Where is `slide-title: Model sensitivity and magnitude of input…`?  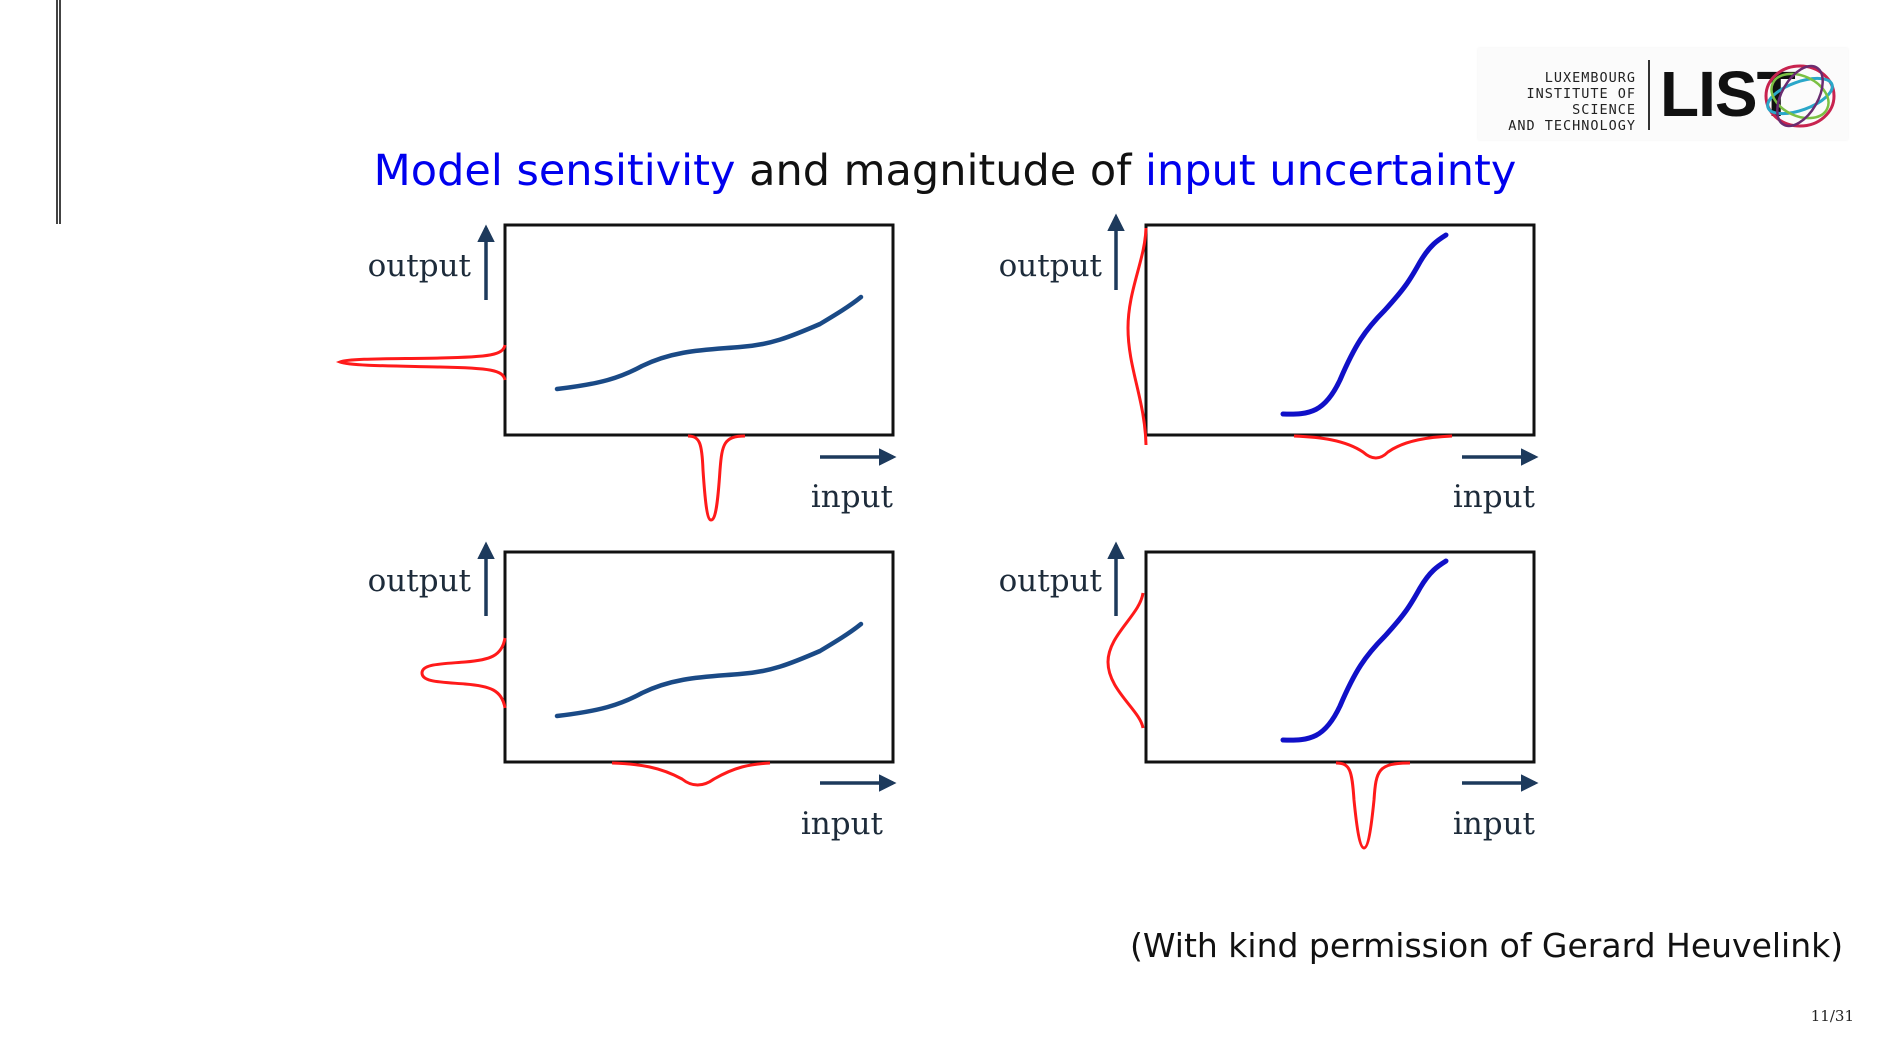
slide-title: Model sensitivity and magnitude of input… is located at coordinates (945, 171).